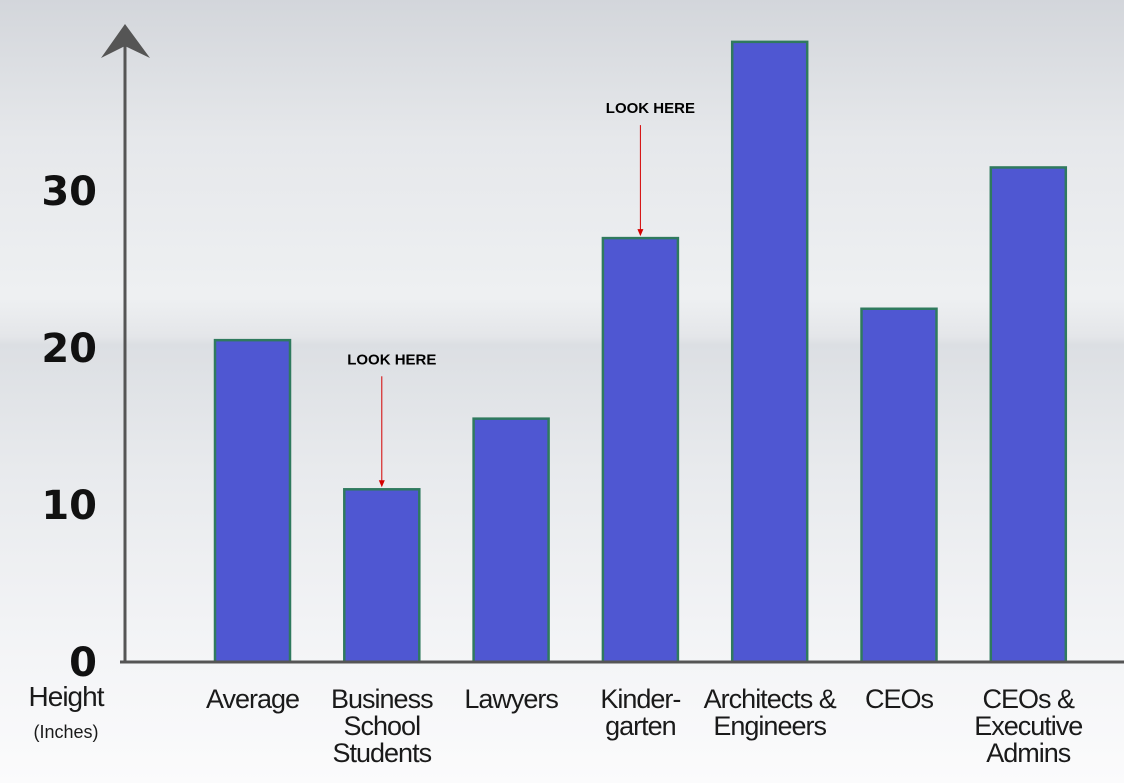 The height and width of the screenshot is (783, 1124). What do you see at coordinates (252, 699) in the screenshot?
I see `category-label-0: Average` at bounding box center [252, 699].